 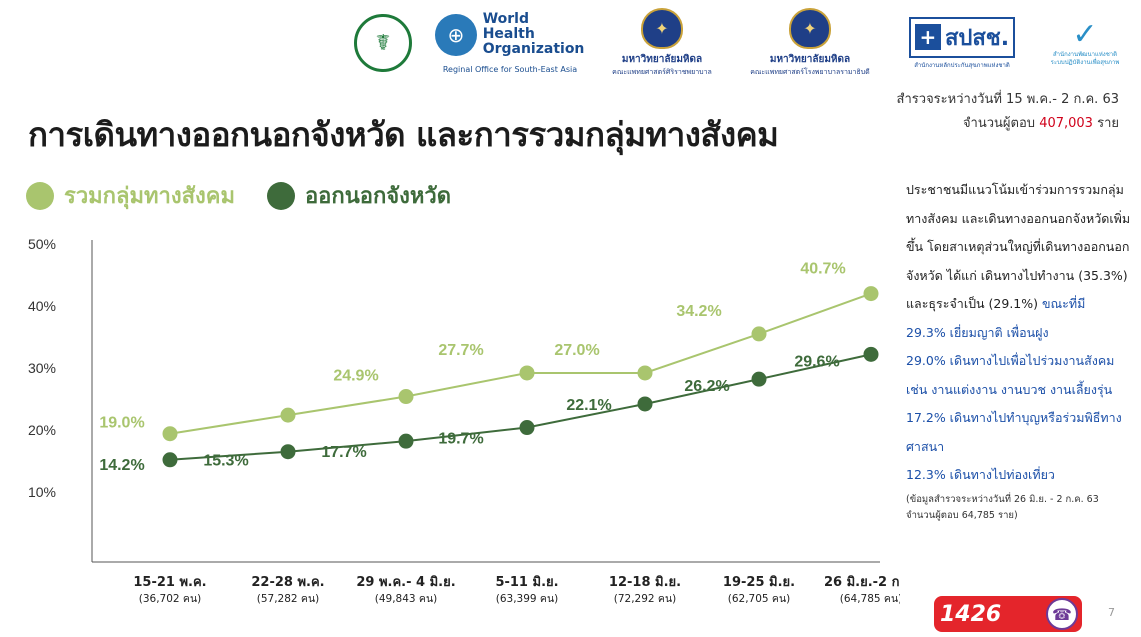 What do you see at coordinates (406, 599) in the screenshot?
I see `x-tick-sublabel: (49,843 คน)` at bounding box center [406, 599].